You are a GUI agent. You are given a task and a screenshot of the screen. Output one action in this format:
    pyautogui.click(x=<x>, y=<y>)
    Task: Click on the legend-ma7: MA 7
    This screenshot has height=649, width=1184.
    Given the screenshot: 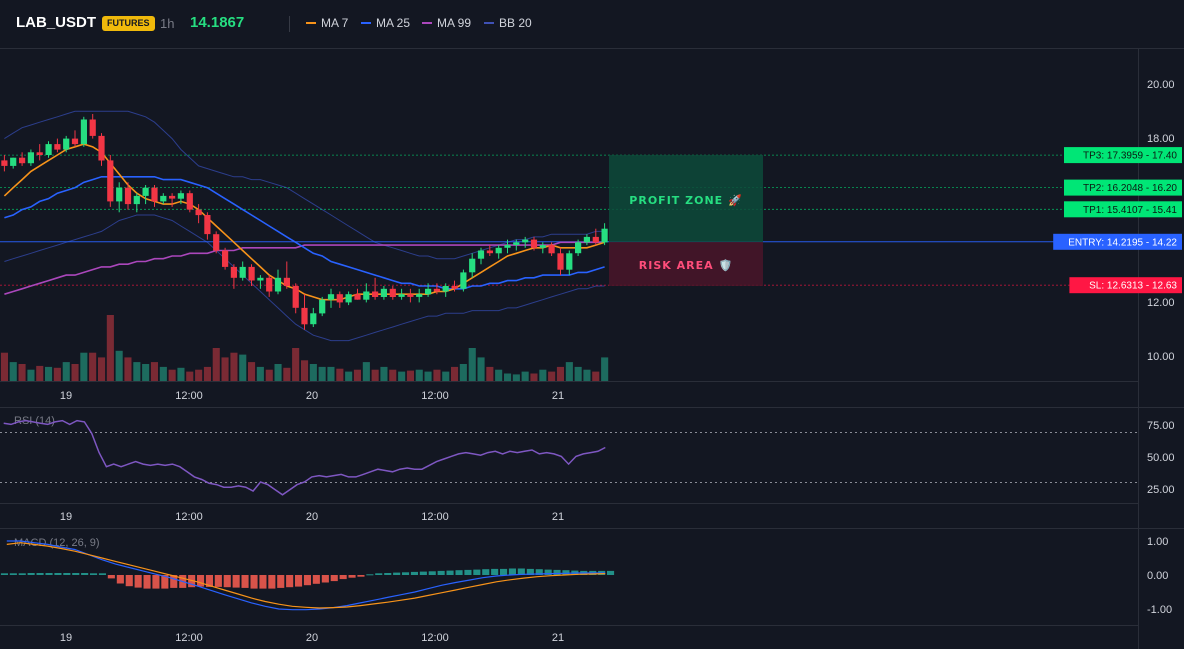 What is the action you would take?
    pyautogui.click(x=327, y=23)
    